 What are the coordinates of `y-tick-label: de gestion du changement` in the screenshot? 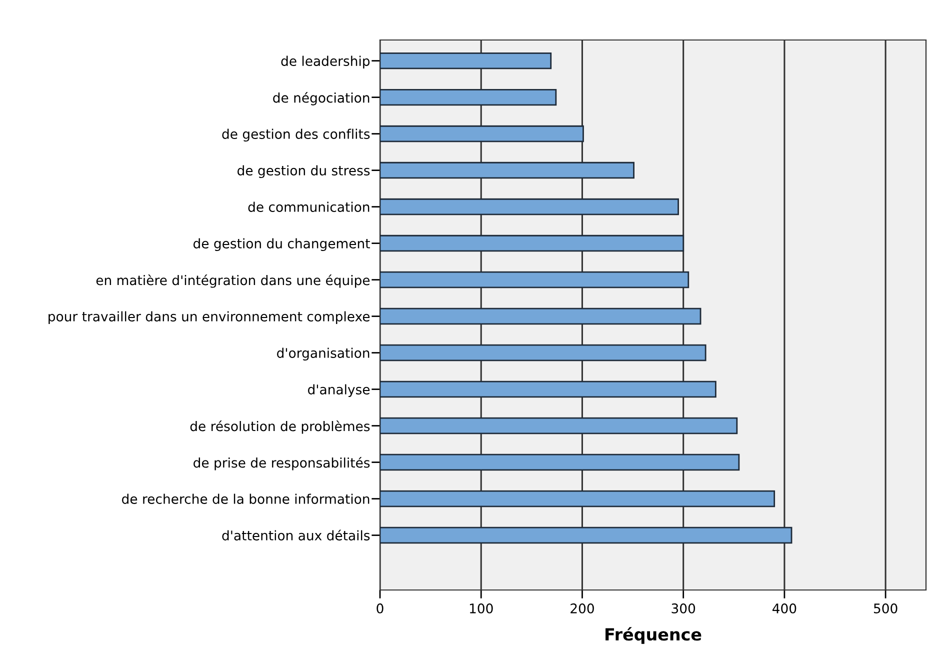 It's located at (281, 245).